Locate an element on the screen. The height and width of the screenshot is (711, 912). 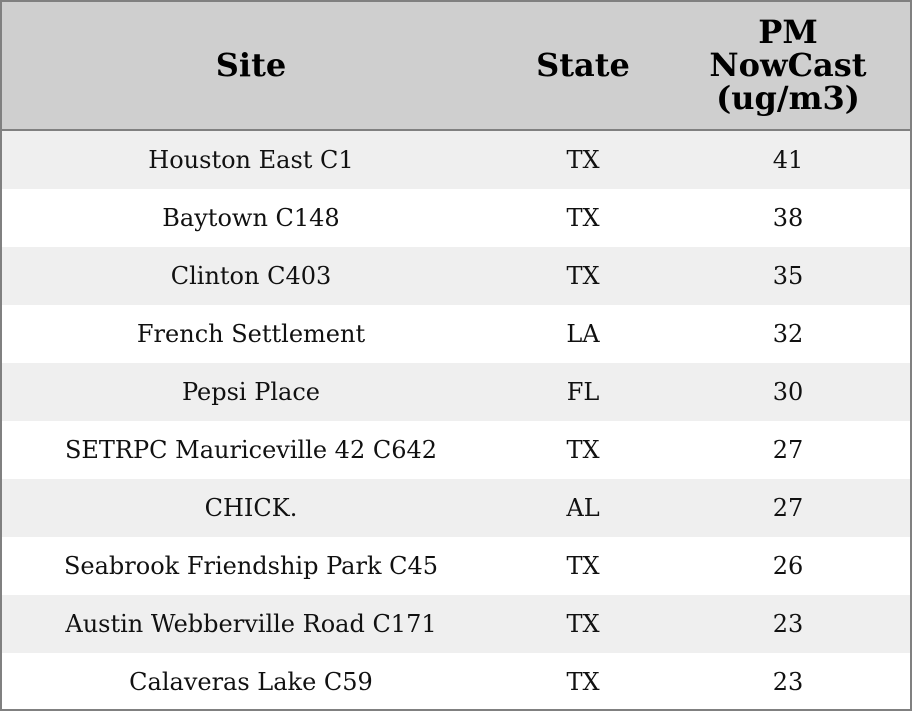
table-cell: CHICK. is located at coordinates (251, 508).